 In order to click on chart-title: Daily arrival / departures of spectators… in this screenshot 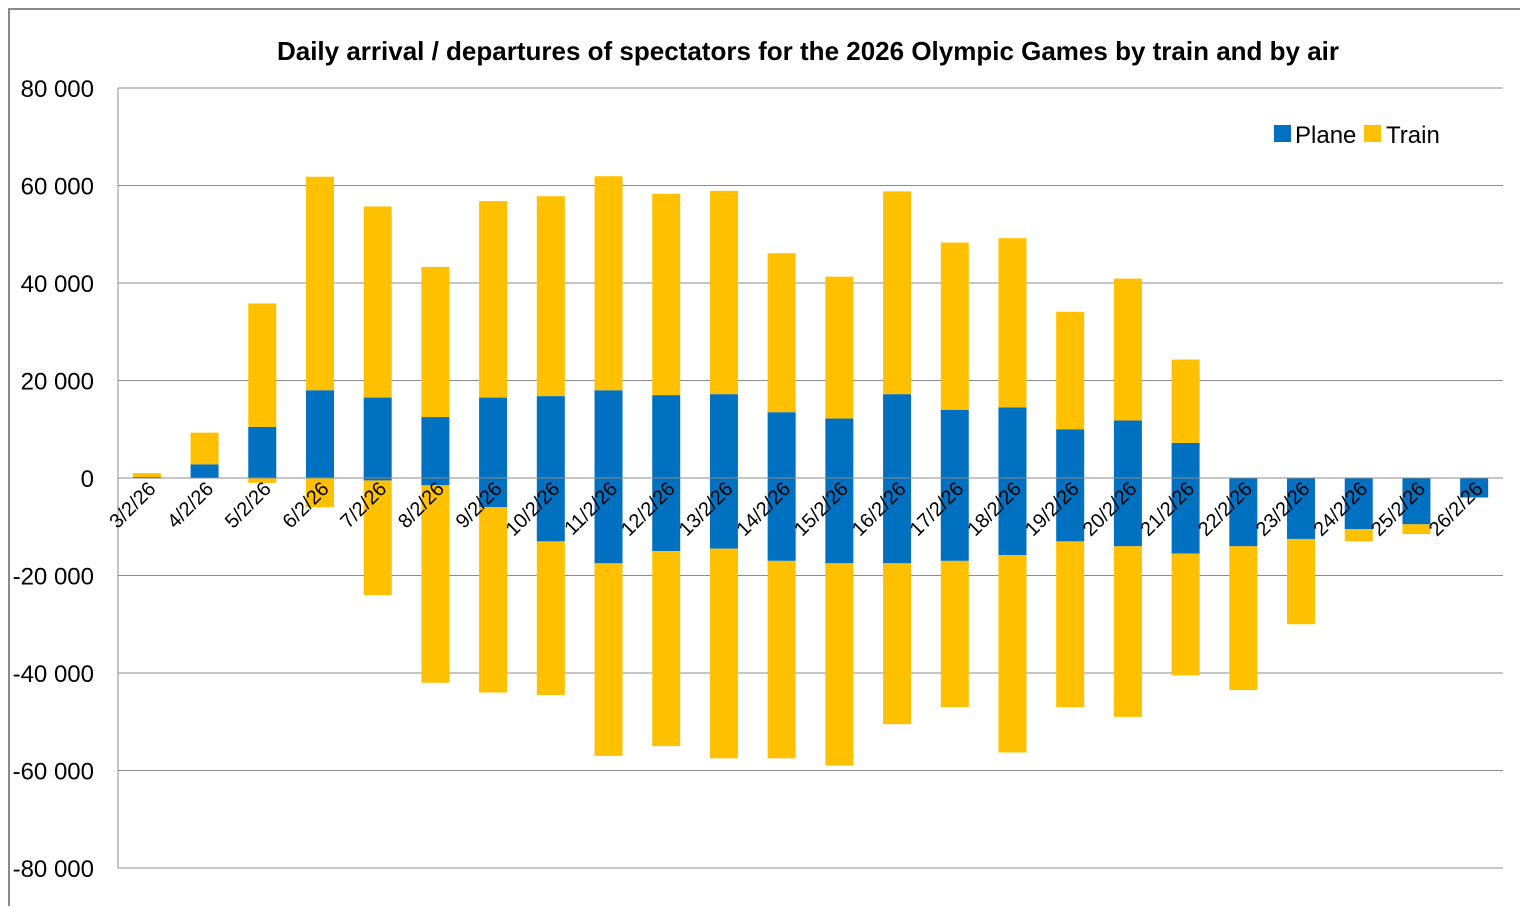, I will do `click(808, 51)`.